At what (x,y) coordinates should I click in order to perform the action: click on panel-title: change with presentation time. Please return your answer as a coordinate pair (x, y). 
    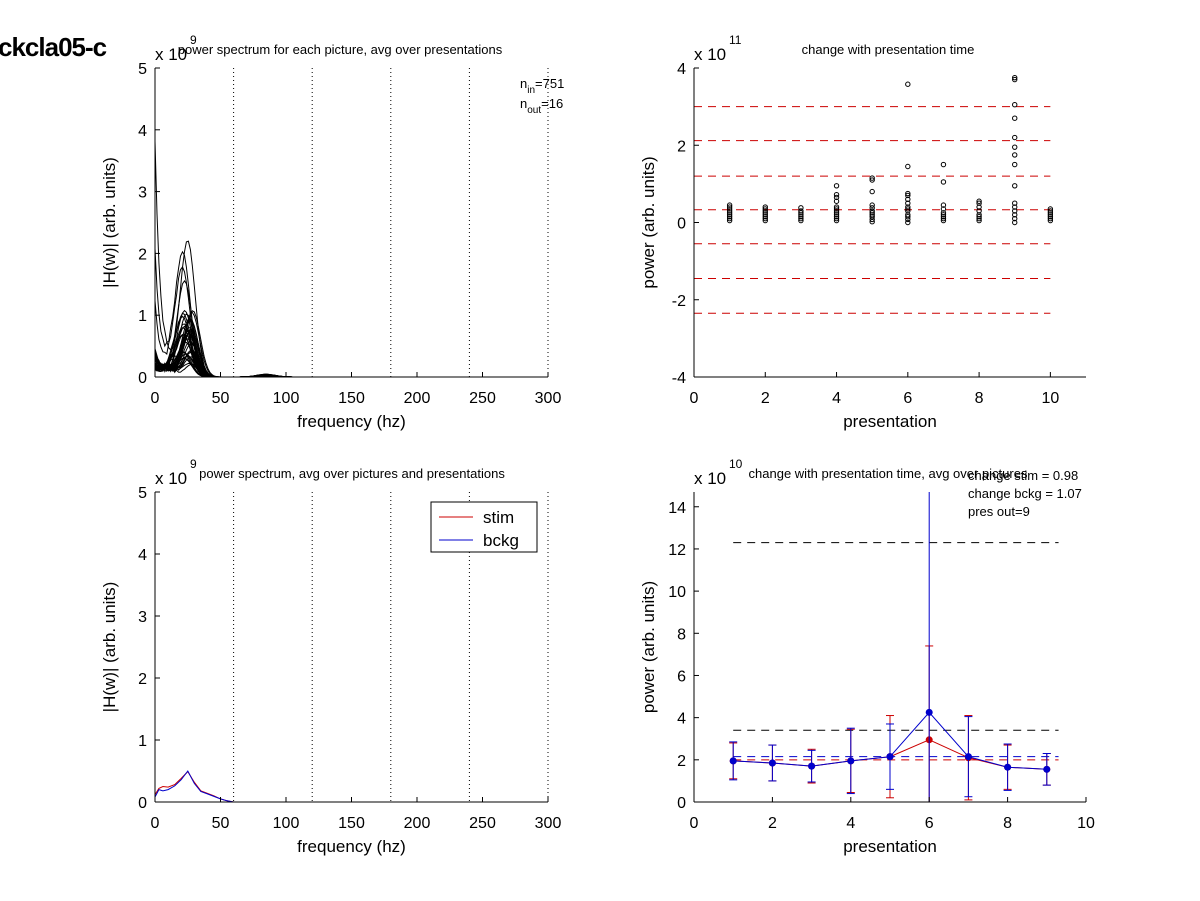
    Looking at the image, I should click on (888, 49).